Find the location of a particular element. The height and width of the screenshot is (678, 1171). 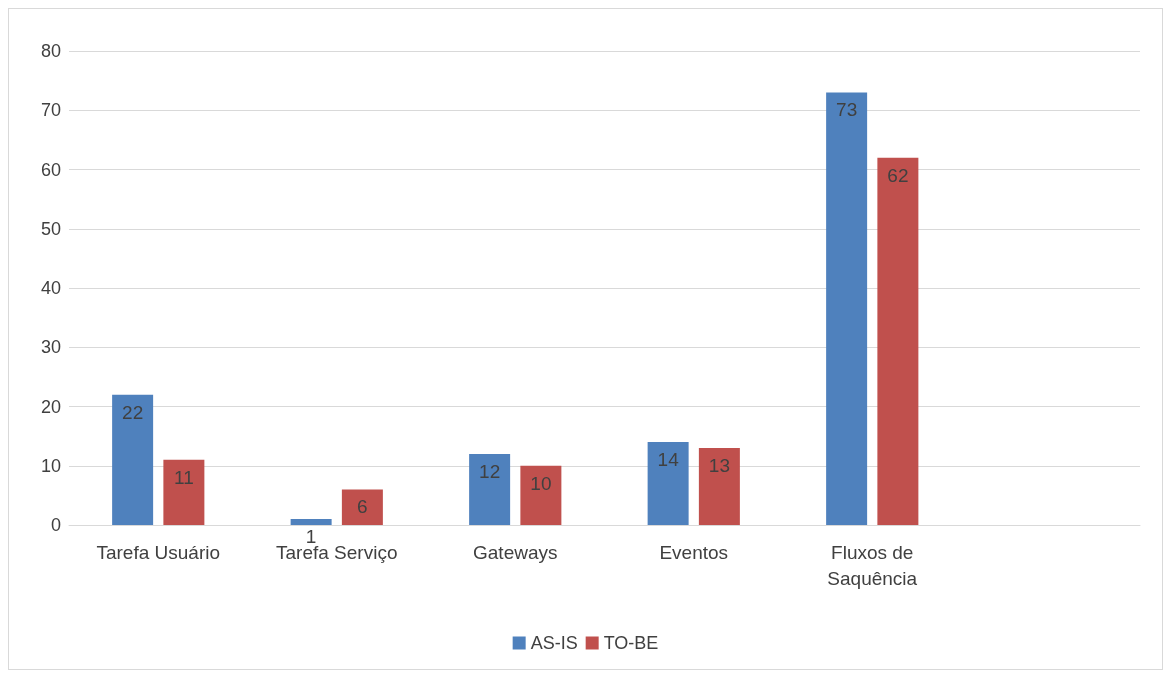

y-tick-label: 60 is located at coordinates (50, 169).